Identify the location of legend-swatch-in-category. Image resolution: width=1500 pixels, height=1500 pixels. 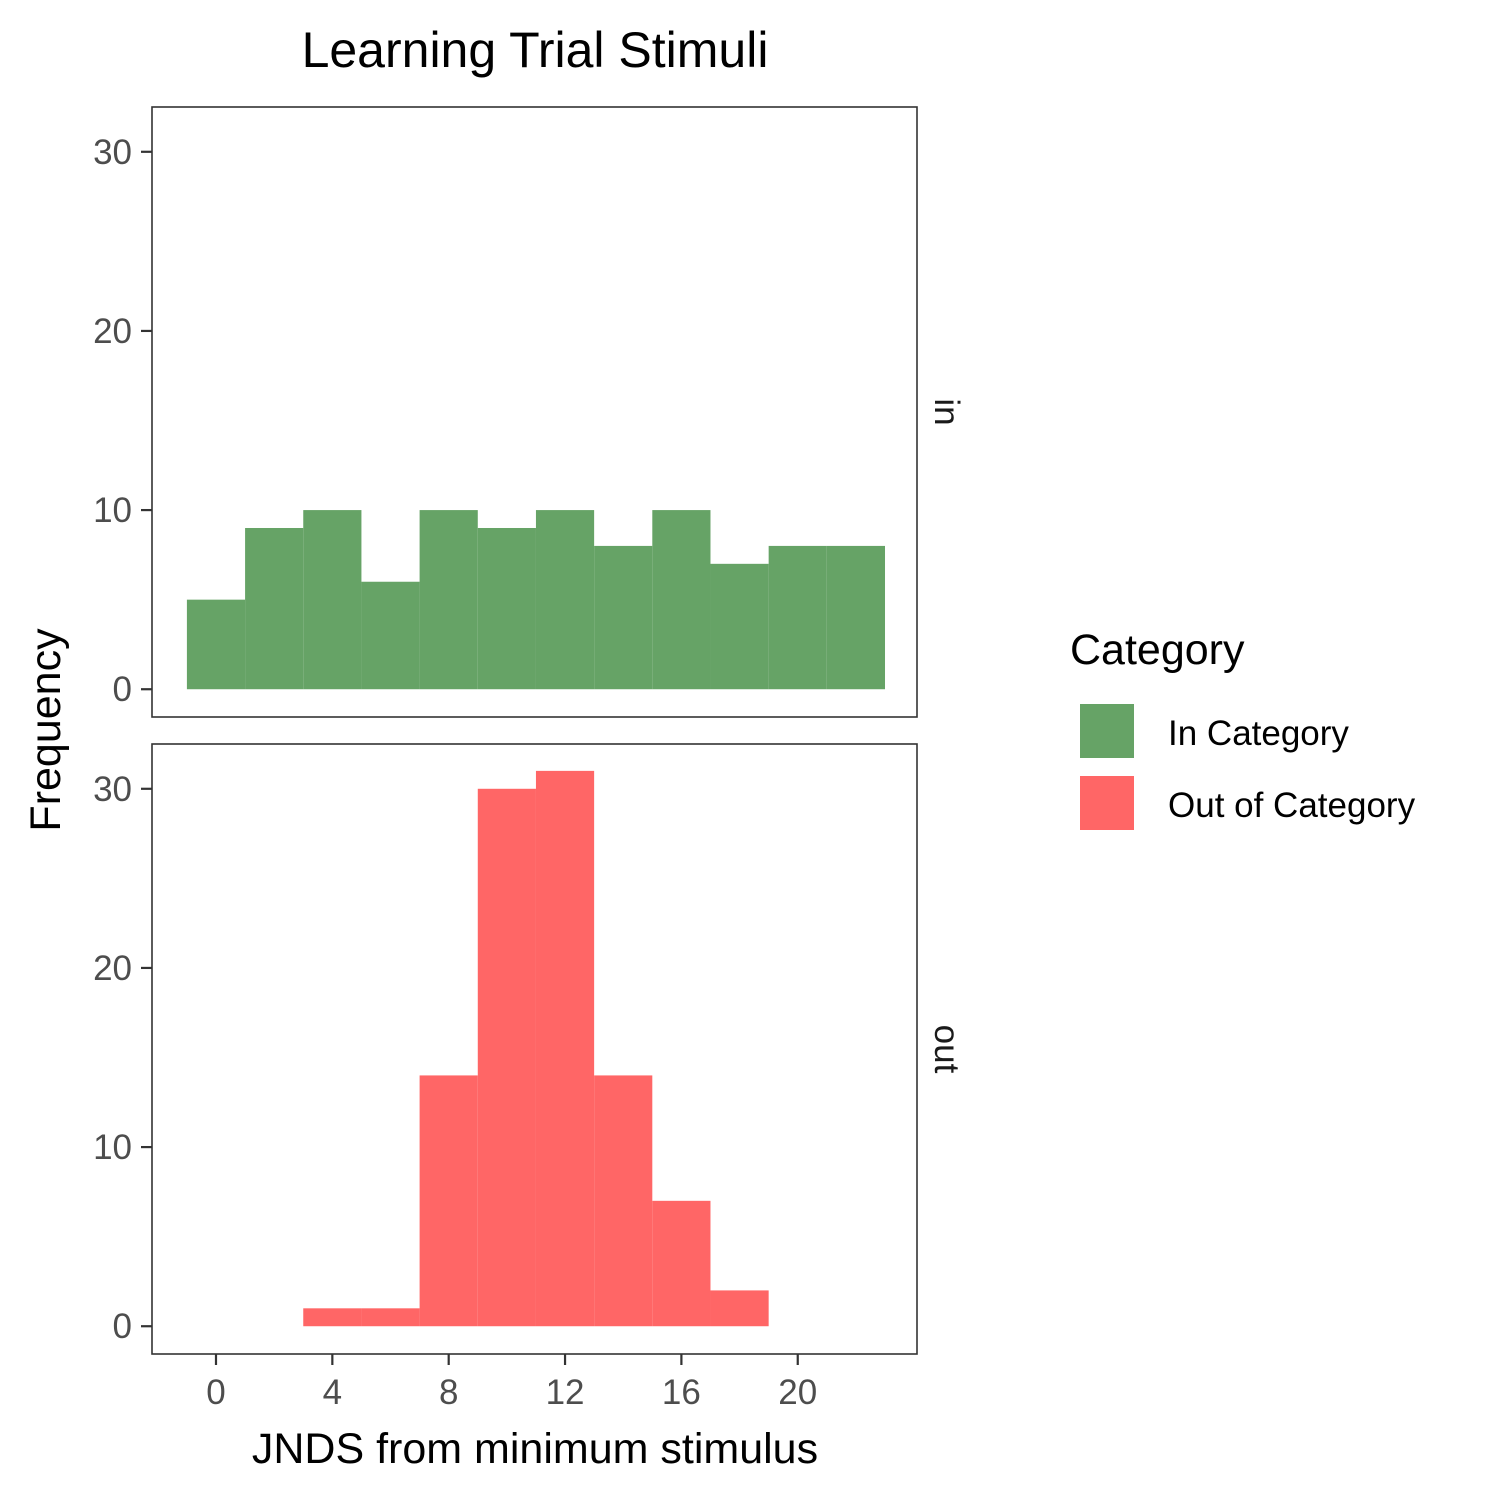
(1107, 731).